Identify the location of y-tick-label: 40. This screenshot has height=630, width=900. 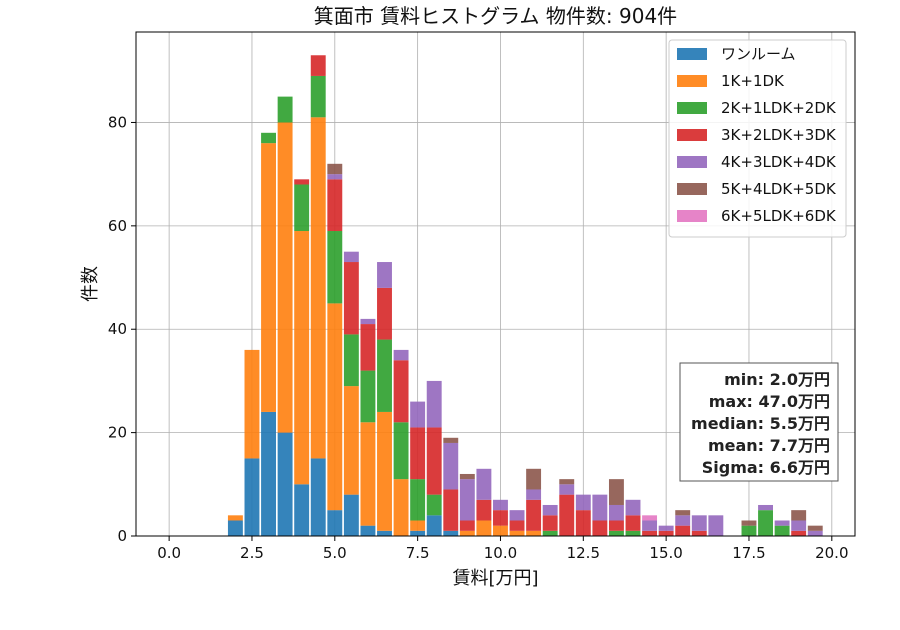
(117, 329).